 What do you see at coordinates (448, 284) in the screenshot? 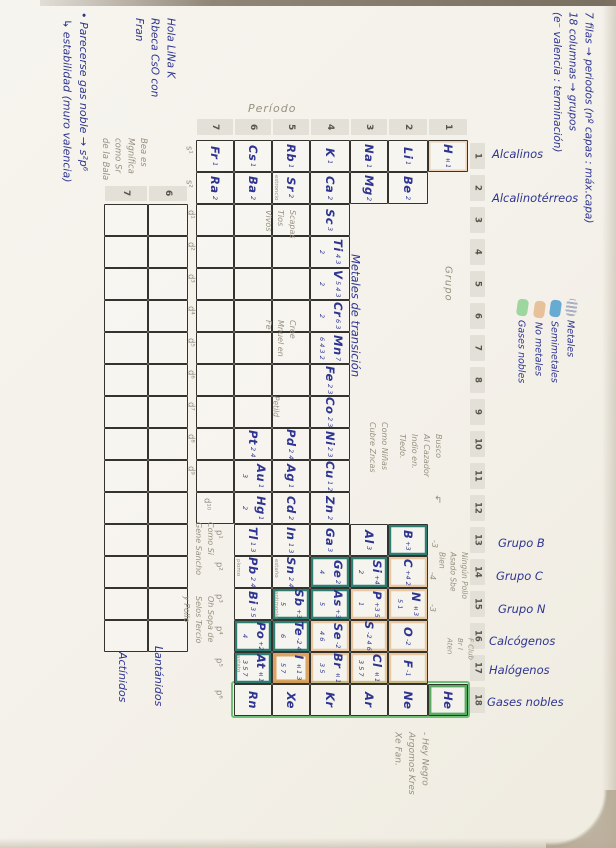
I see `group-axis-label: Grupo` at bounding box center [448, 284].